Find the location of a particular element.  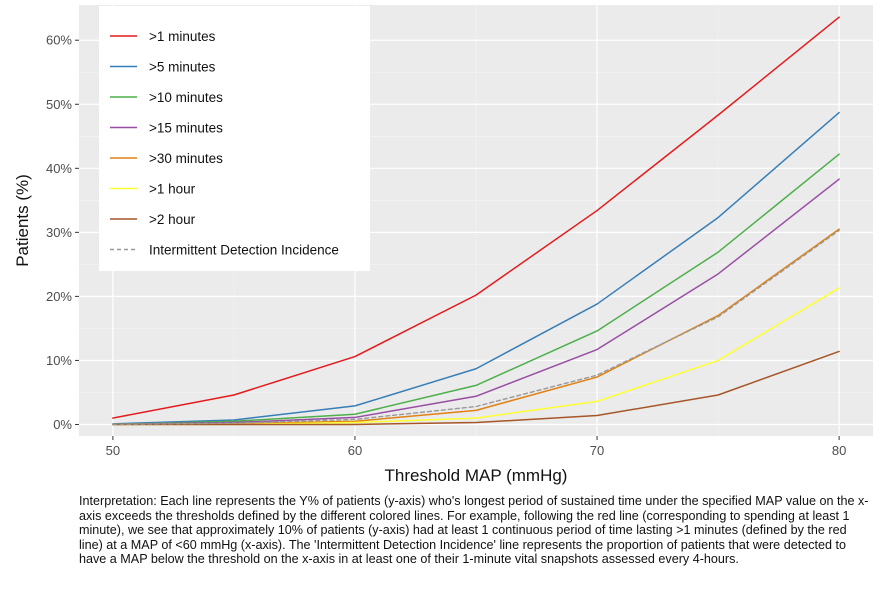

y-tick-label: 40% is located at coordinates (59, 168).